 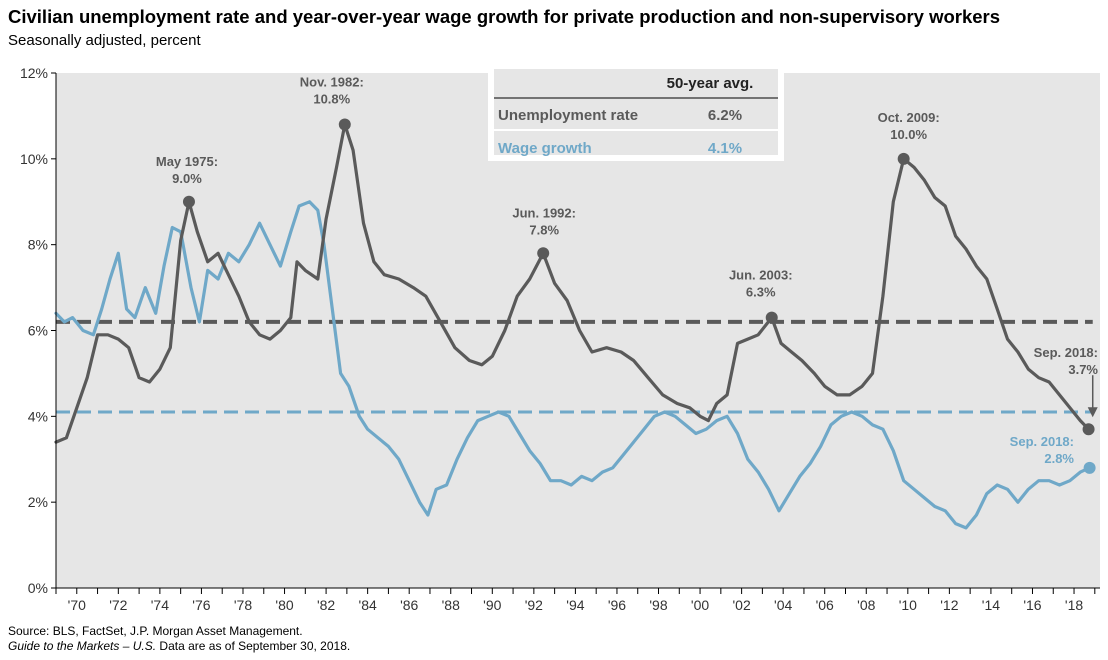 What do you see at coordinates (991, 605) in the screenshot?
I see `x-tick-label: '14` at bounding box center [991, 605].